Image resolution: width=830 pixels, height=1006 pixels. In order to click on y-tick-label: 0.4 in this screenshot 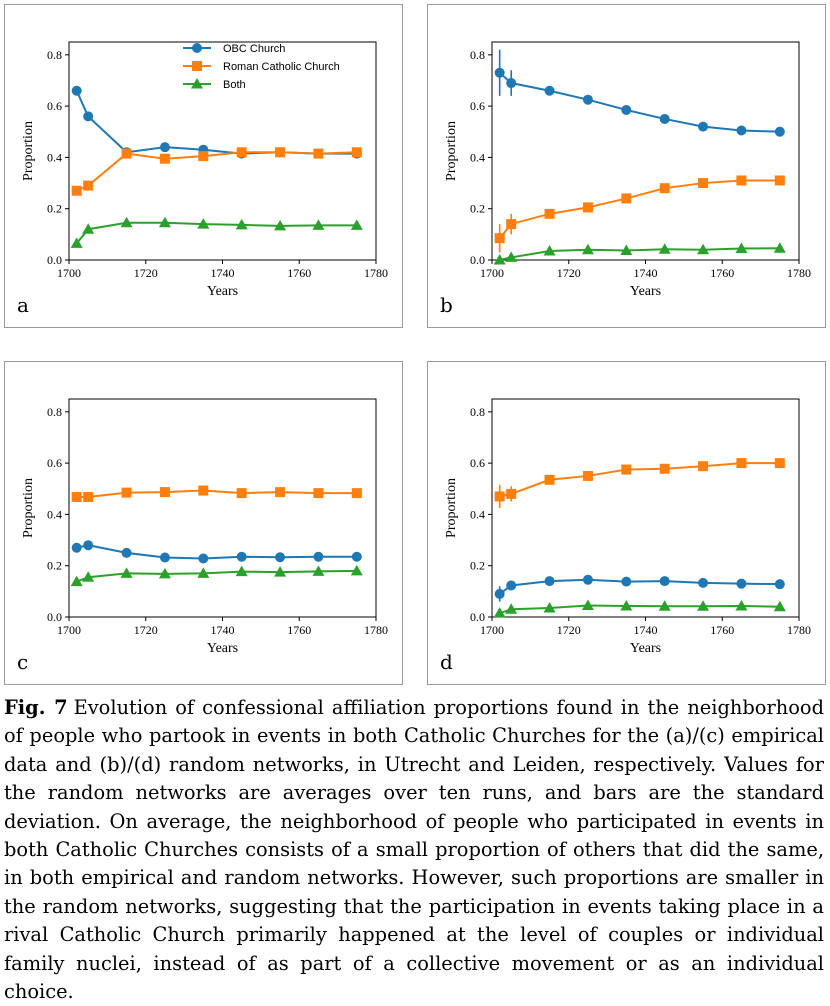, I will do `click(477, 157)`.